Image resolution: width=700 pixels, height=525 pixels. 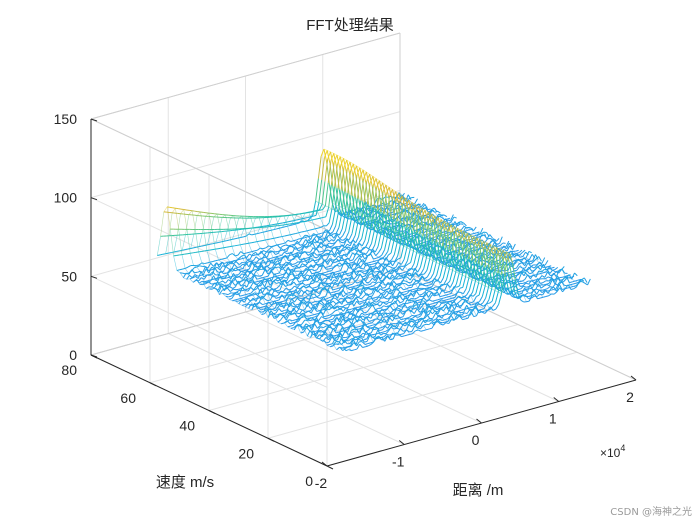 What do you see at coordinates (363, 367) in the screenshot?
I see `grid-line` at bounding box center [363, 367].